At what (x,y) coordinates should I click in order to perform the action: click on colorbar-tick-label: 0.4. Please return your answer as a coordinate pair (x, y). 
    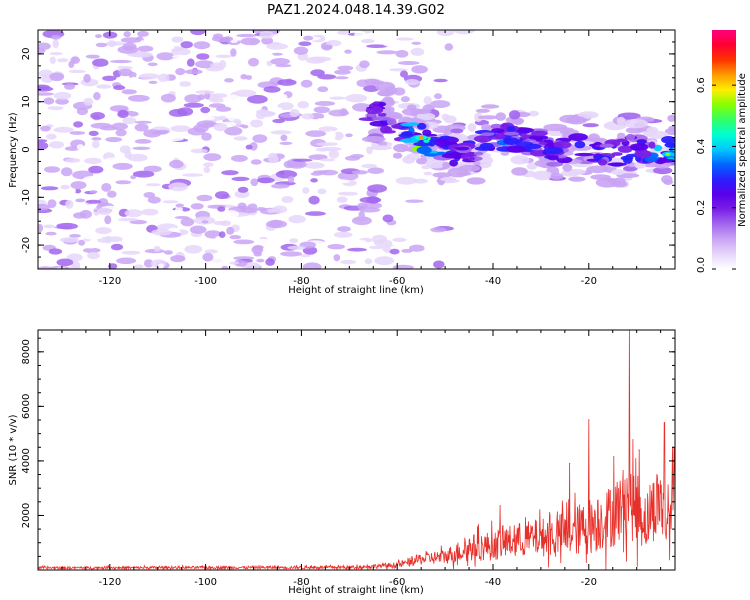
    Looking at the image, I should click on (701, 146).